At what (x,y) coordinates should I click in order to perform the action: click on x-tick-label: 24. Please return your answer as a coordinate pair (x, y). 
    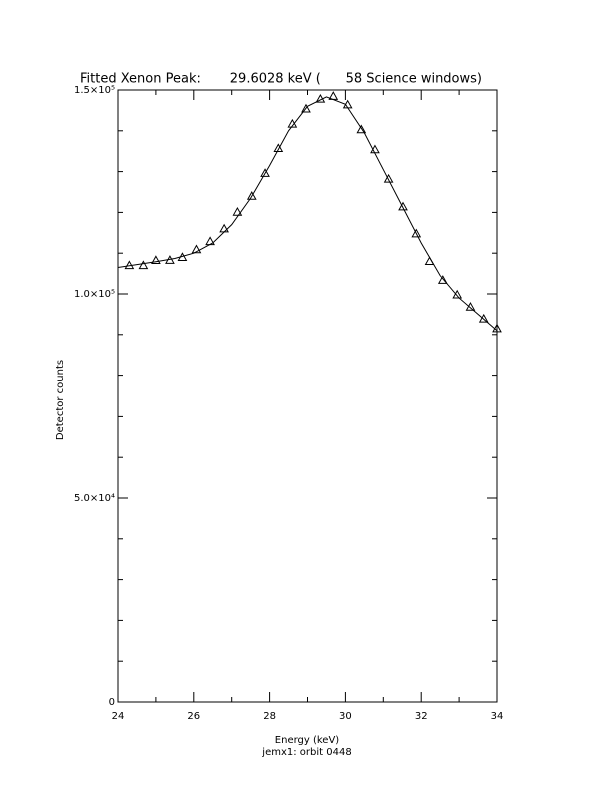
    Looking at the image, I should click on (118, 716).